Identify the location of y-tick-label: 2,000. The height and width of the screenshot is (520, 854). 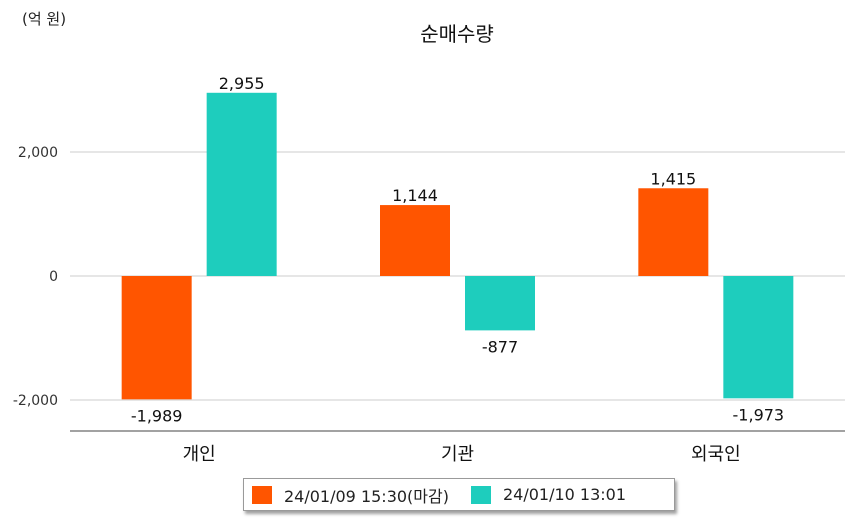
(38, 153).